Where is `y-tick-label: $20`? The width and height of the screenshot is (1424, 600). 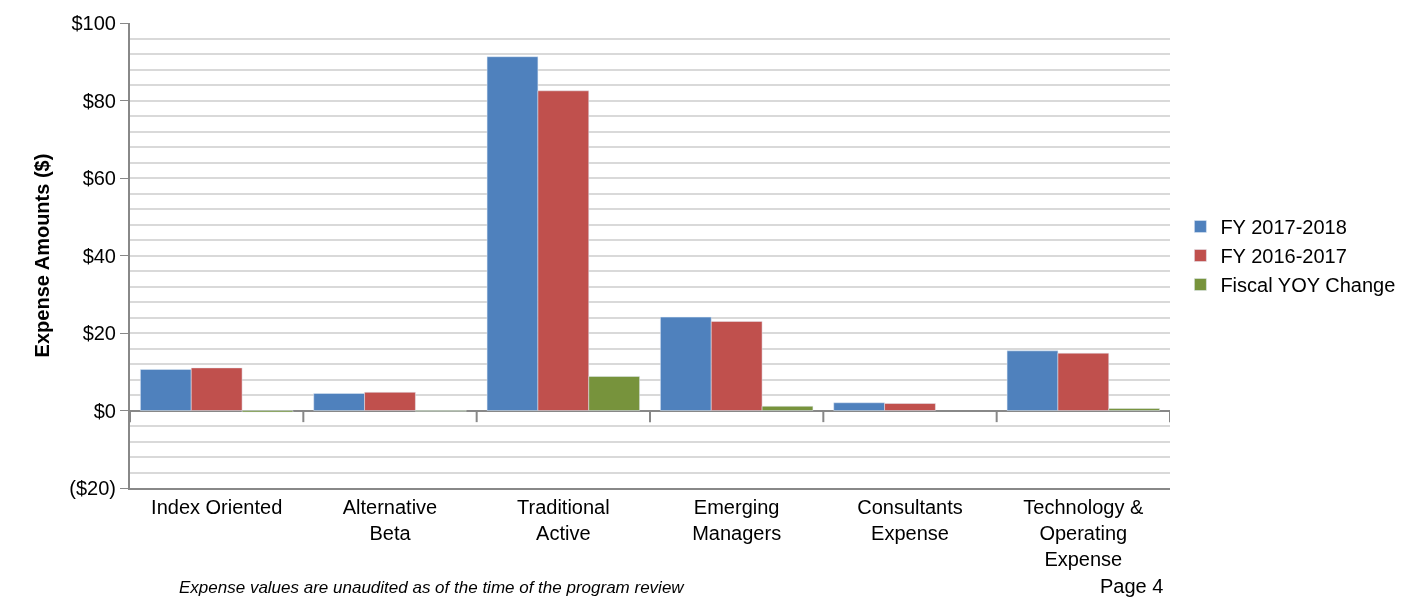
y-tick-label: $20 is located at coordinates (99, 333).